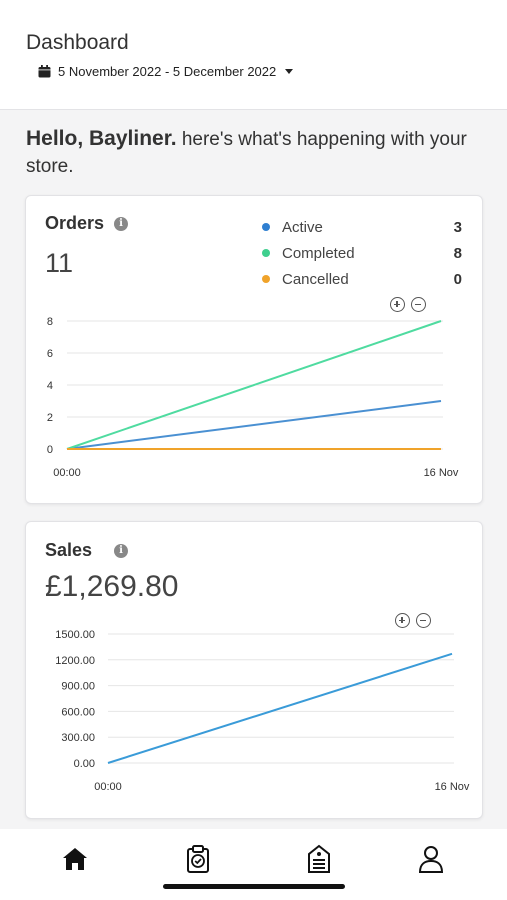 Image resolution: width=507 pixels, height=900 pixels. I want to click on orders-title-row: Orders i, so click(87, 223).